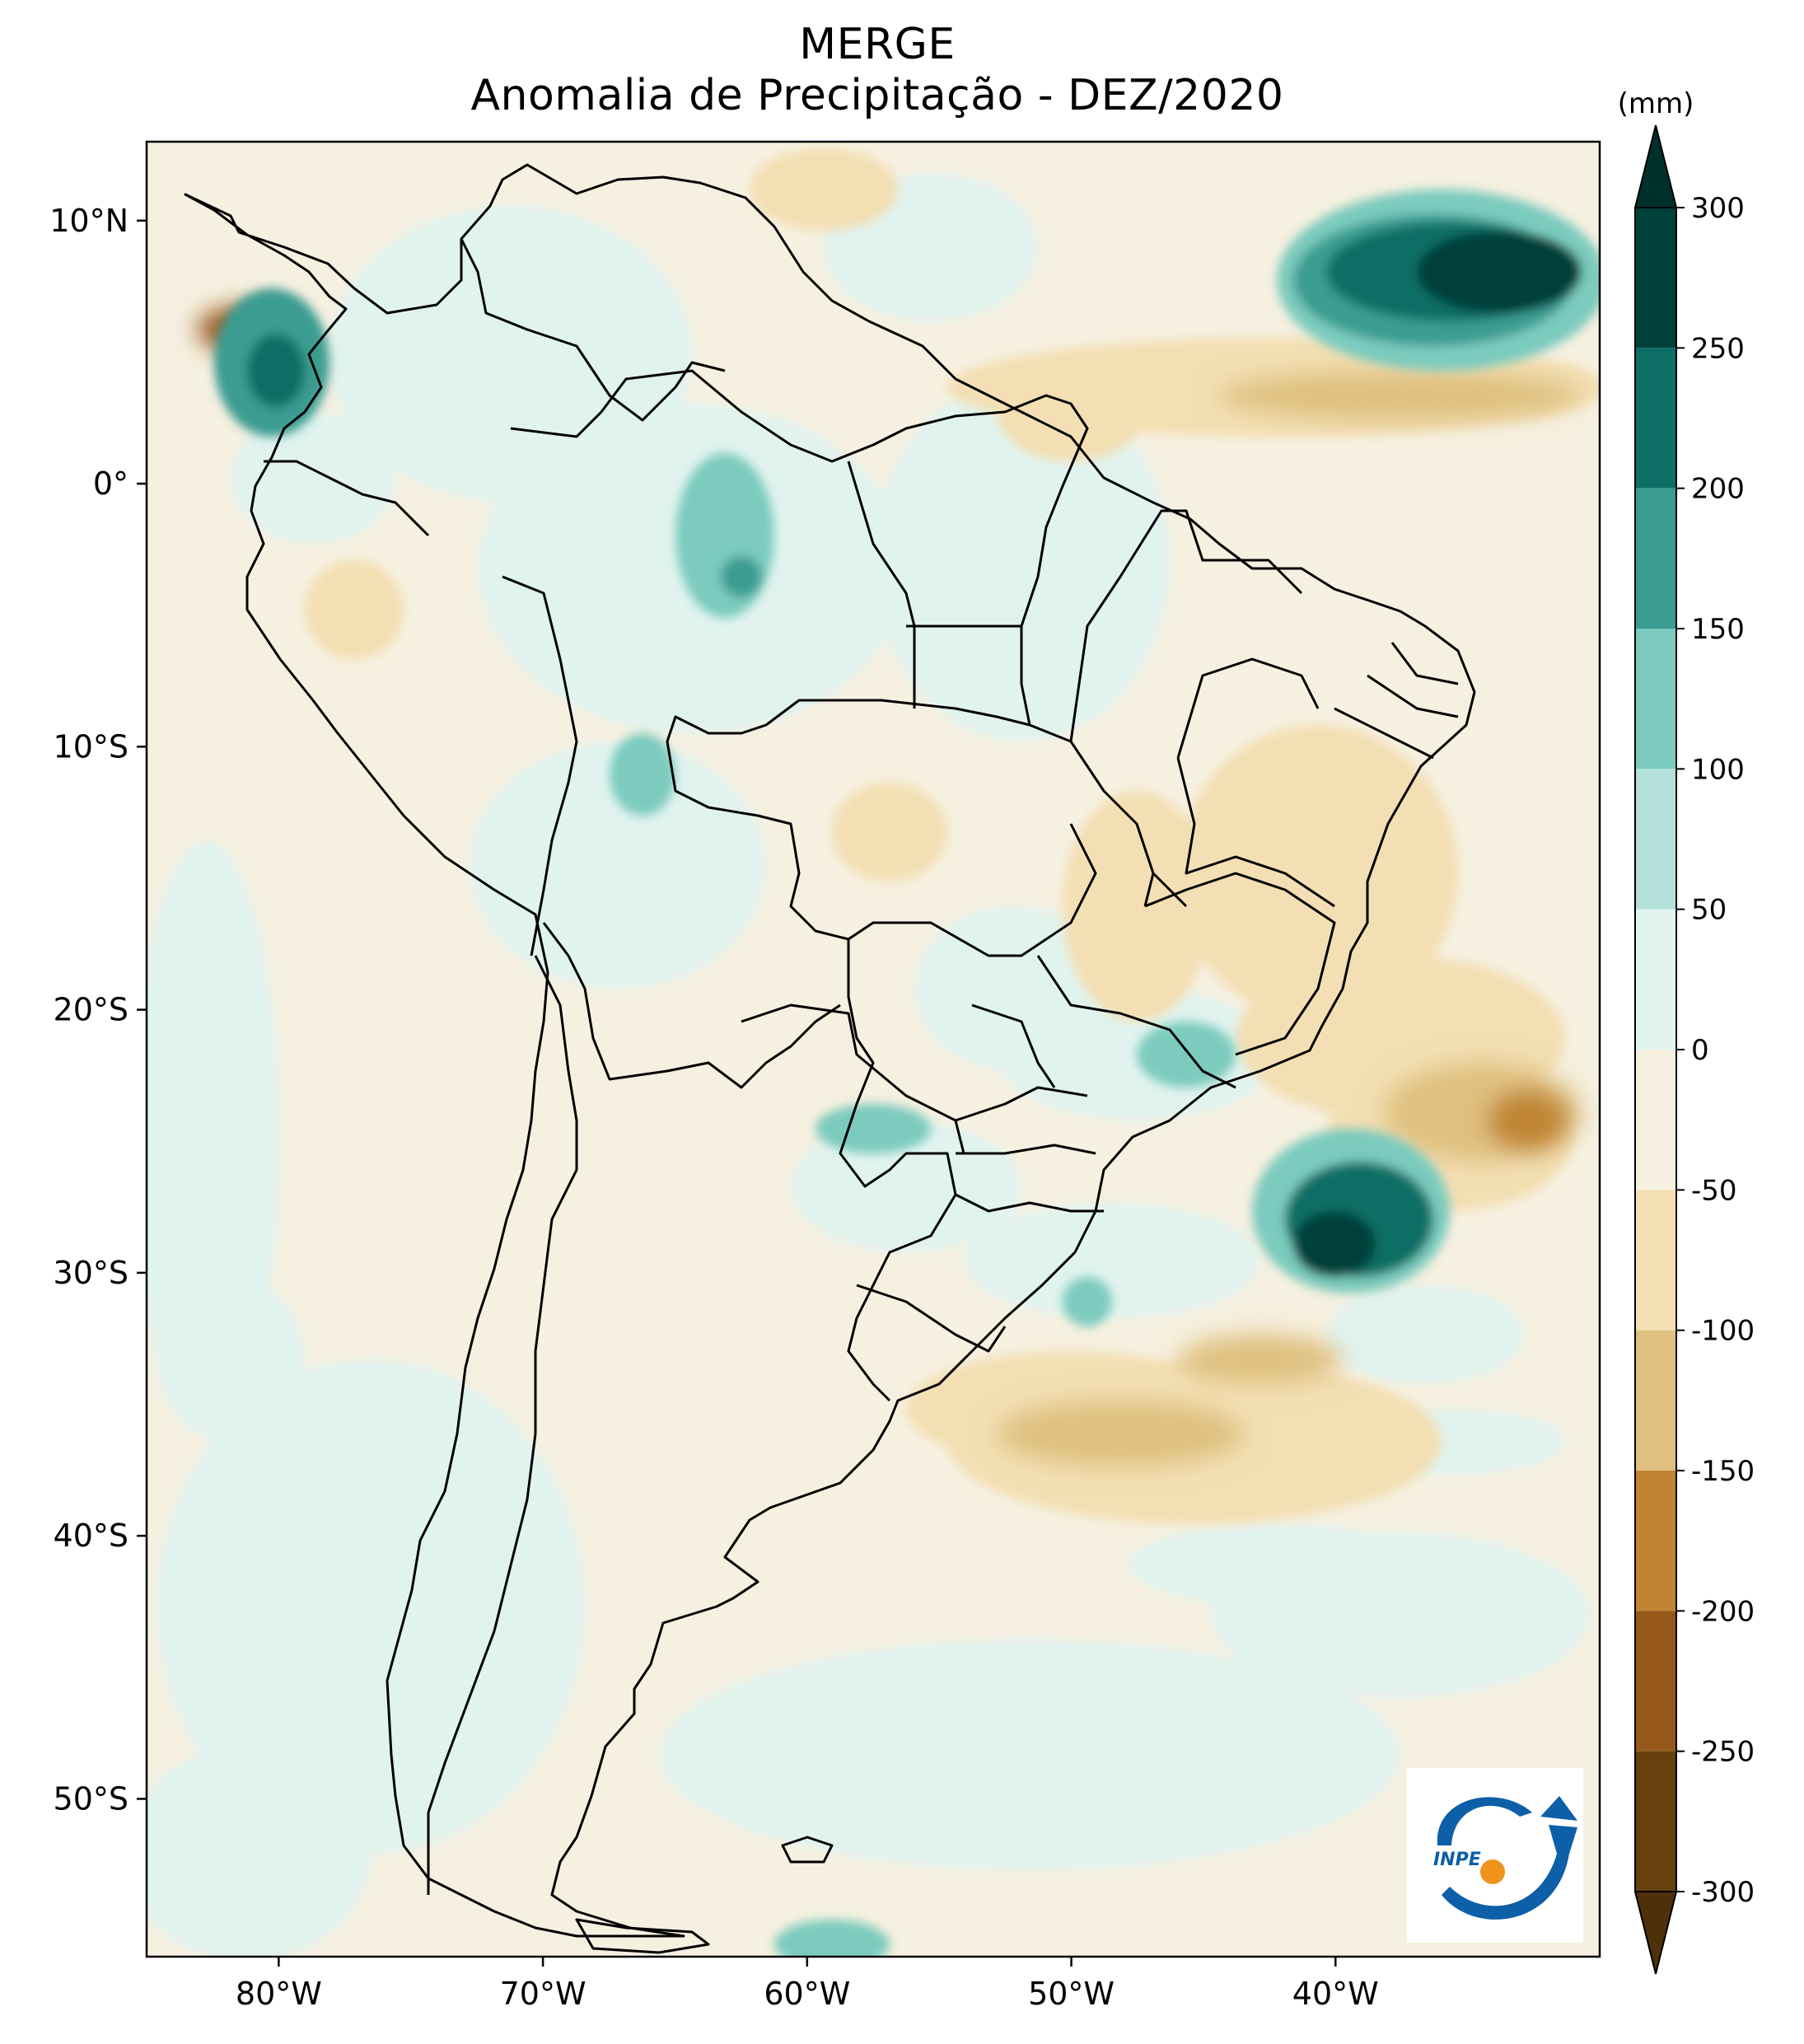  Describe the element at coordinates (1714, 1190) in the screenshot. I see `colorbar-label: -50` at that location.